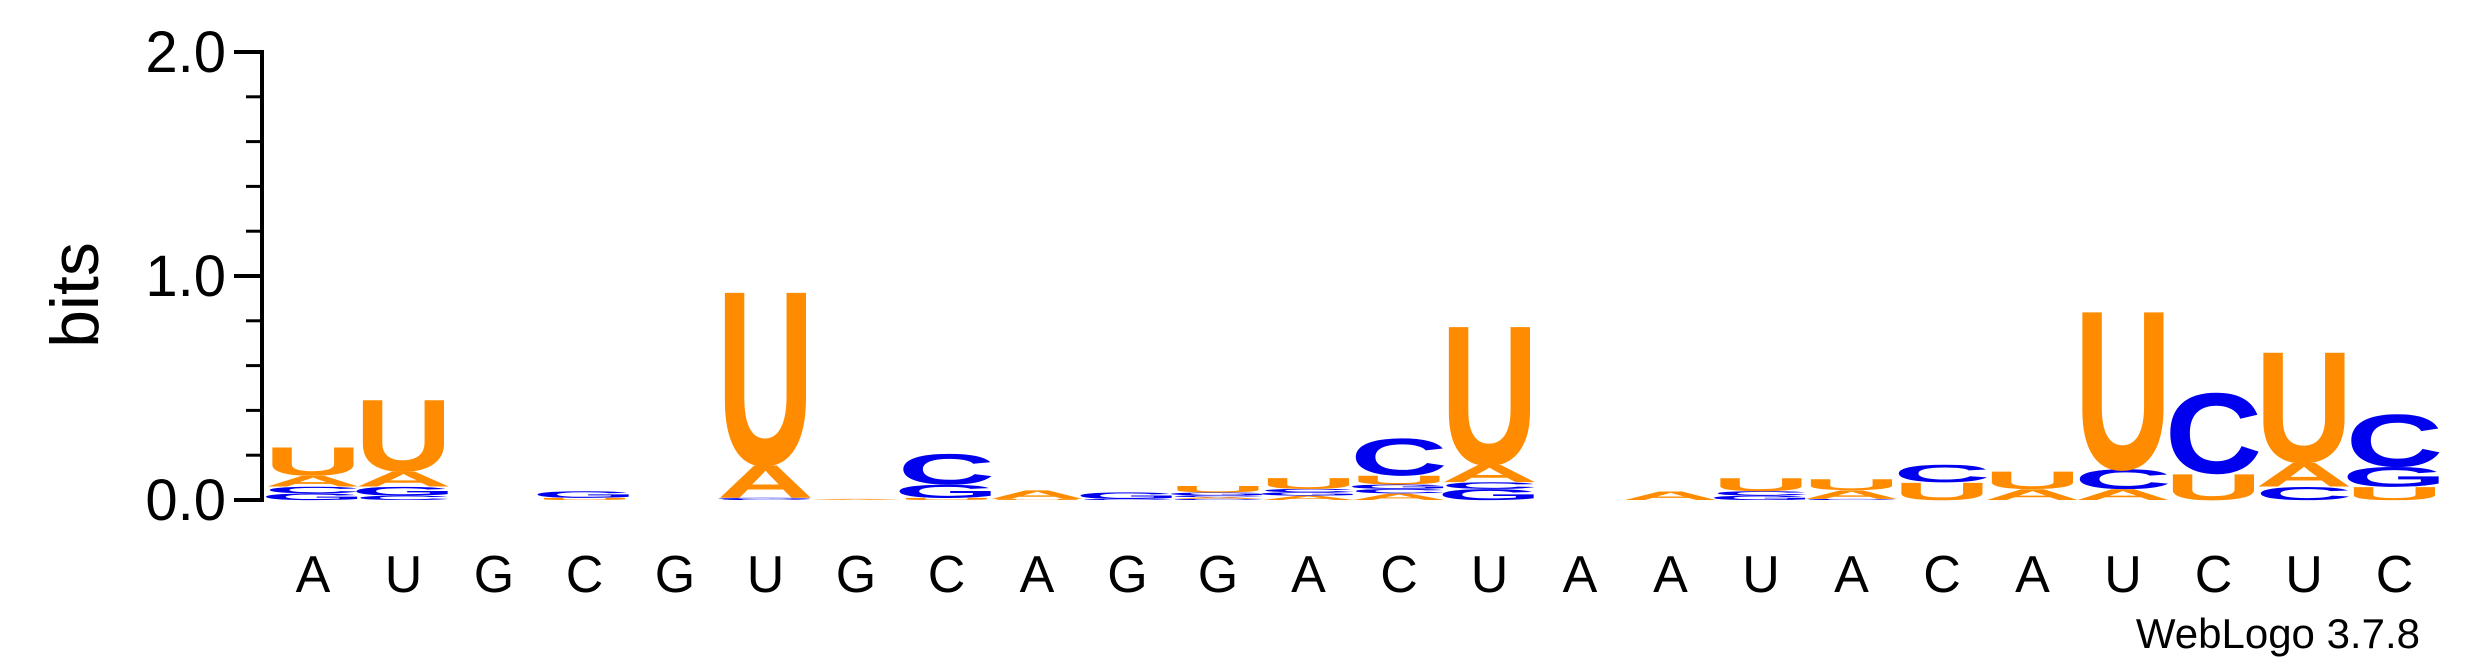 This screenshot has width=2475, height=667. I want to click on weblogo-watermark: WebLogo 3.7.8, so click(2278, 633).